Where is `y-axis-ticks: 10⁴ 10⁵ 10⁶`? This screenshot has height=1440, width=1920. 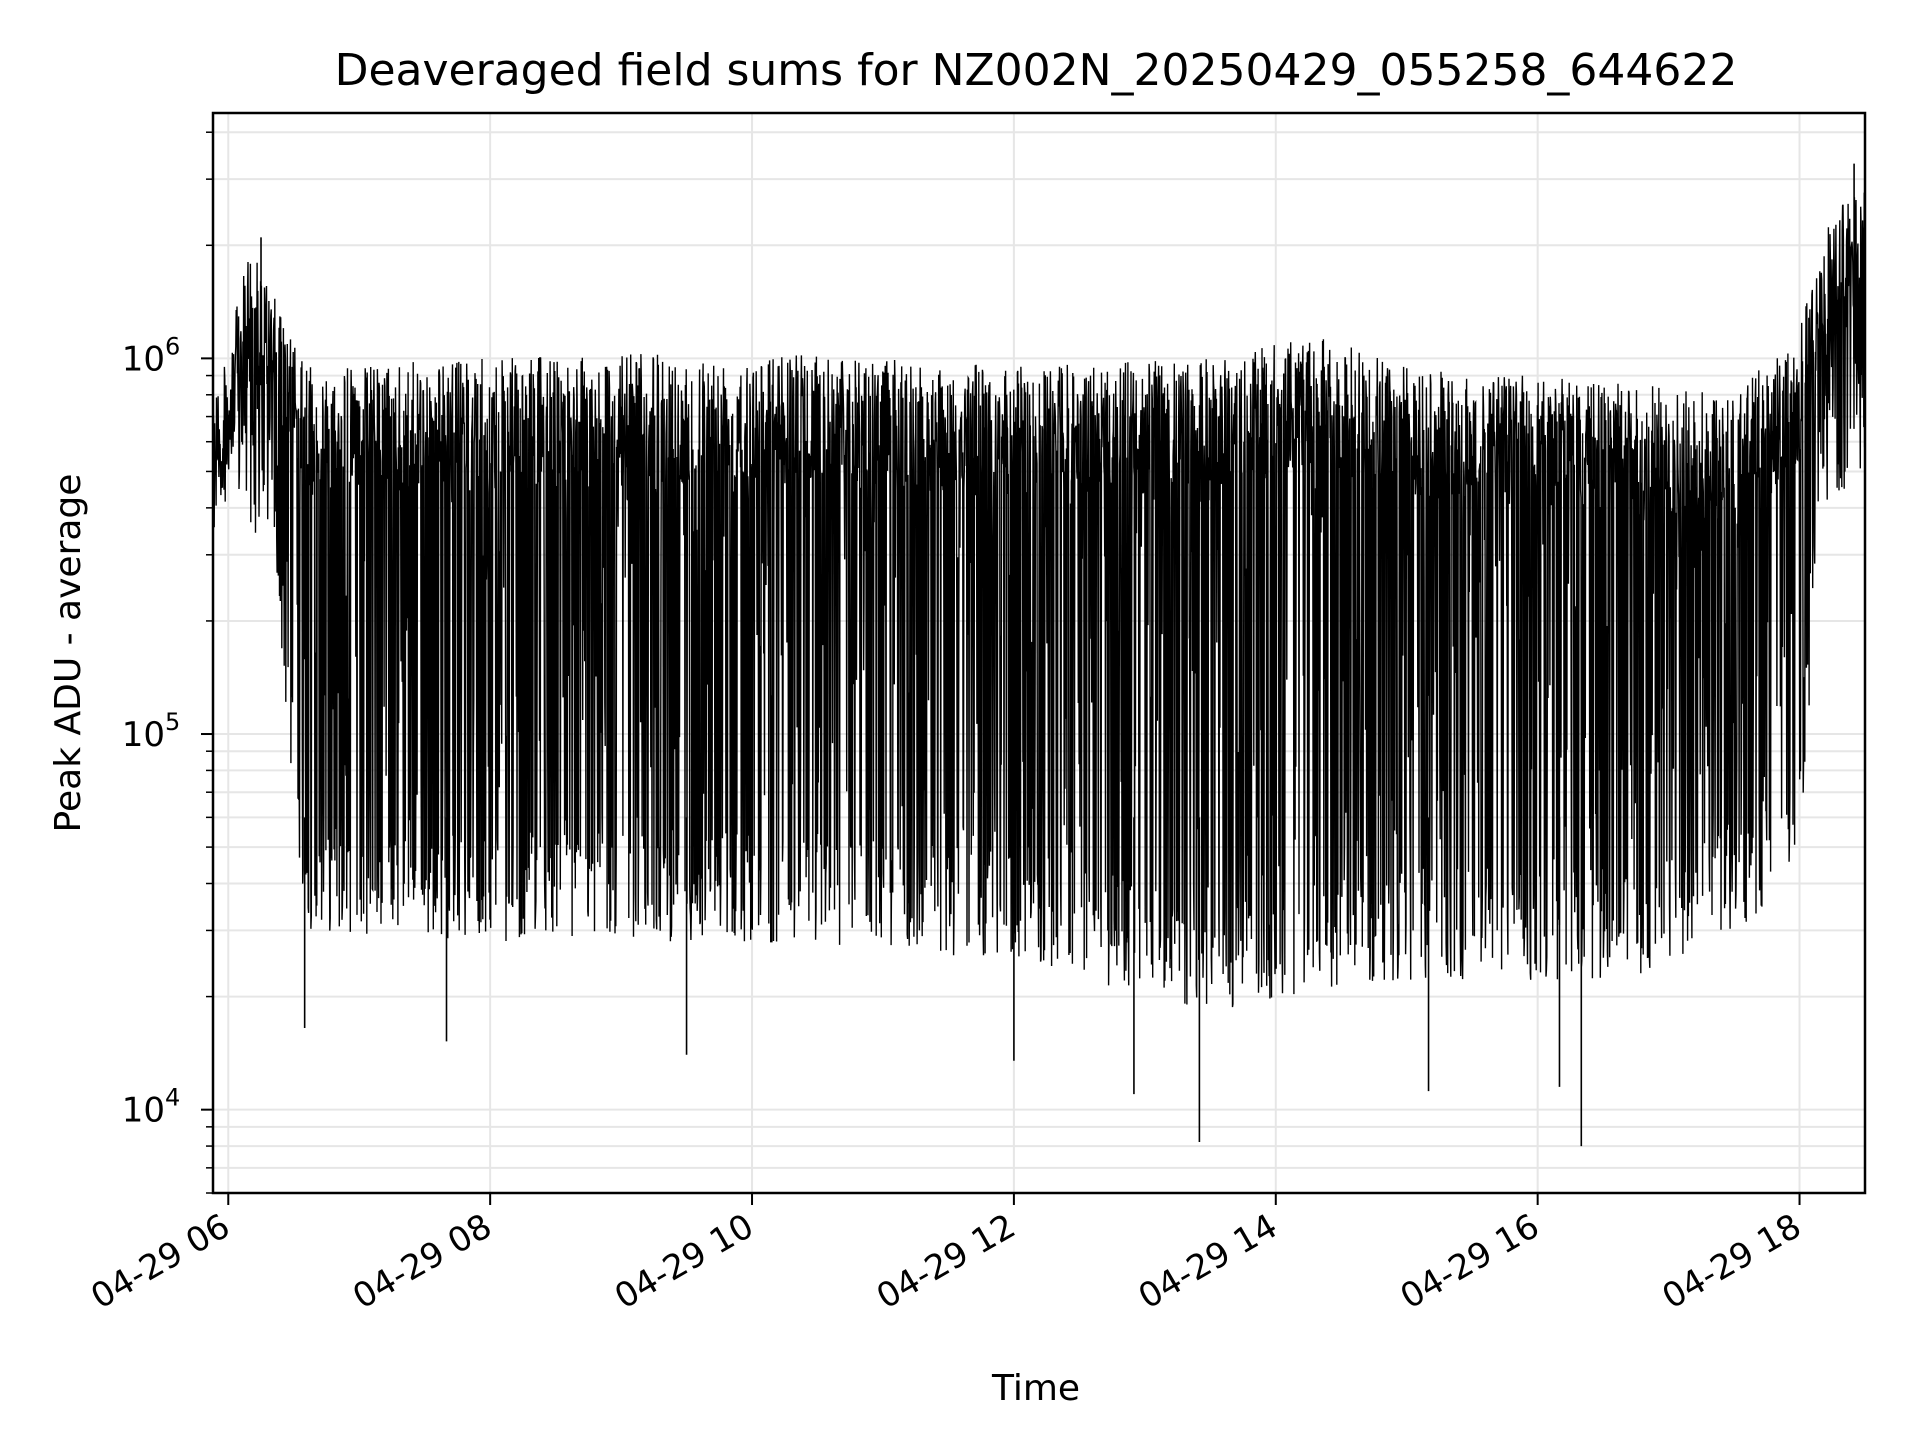 y-axis-ticks: 10⁴ 10⁵ 10⁶ is located at coordinates (167, 662).